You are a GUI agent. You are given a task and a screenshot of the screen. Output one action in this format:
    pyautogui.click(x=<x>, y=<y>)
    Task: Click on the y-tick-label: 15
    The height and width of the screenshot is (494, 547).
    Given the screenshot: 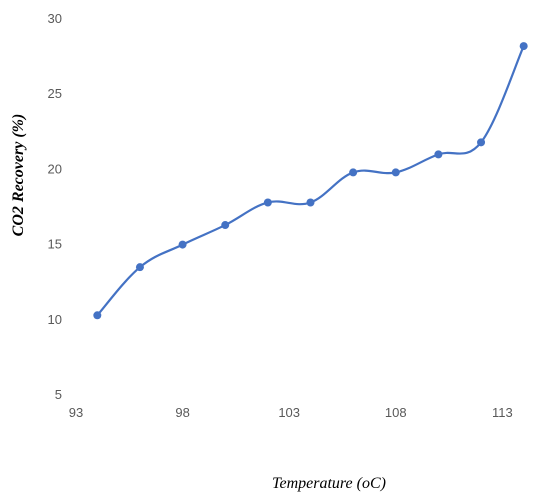 What is the action you would take?
    pyautogui.click(x=55, y=244)
    